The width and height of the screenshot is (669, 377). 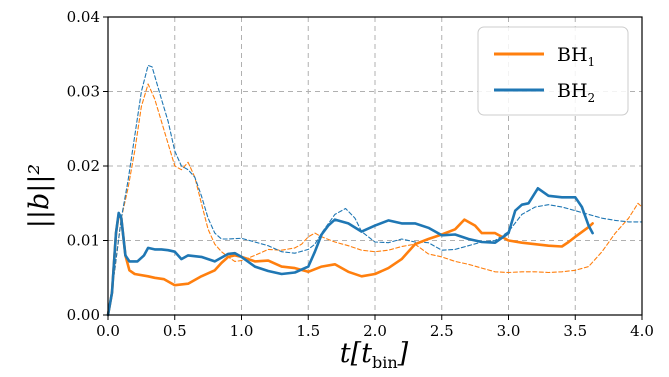 I want to click on legend-label-bh2: BH2, so click(x=576, y=92).